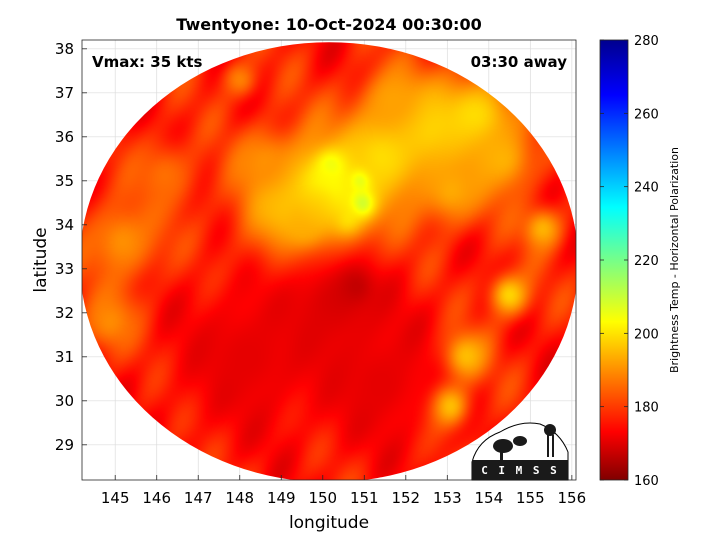 The height and width of the screenshot is (540, 720). What do you see at coordinates (322, 498) in the screenshot?
I see `x-tick-label: 150` at bounding box center [322, 498].